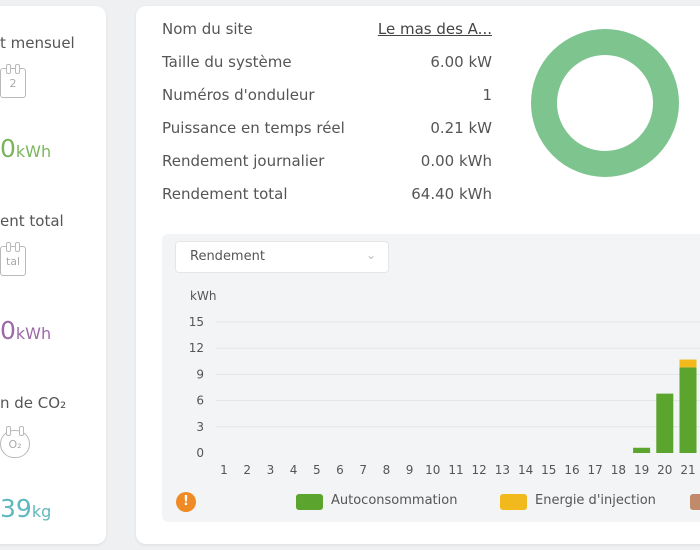 Image resolution: width=700 pixels, height=550 pixels. What do you see at coordinates (456, 161) in the screenshot?
I see `site-info-value: 0.00 kWh` at bounding box center [456, 161].